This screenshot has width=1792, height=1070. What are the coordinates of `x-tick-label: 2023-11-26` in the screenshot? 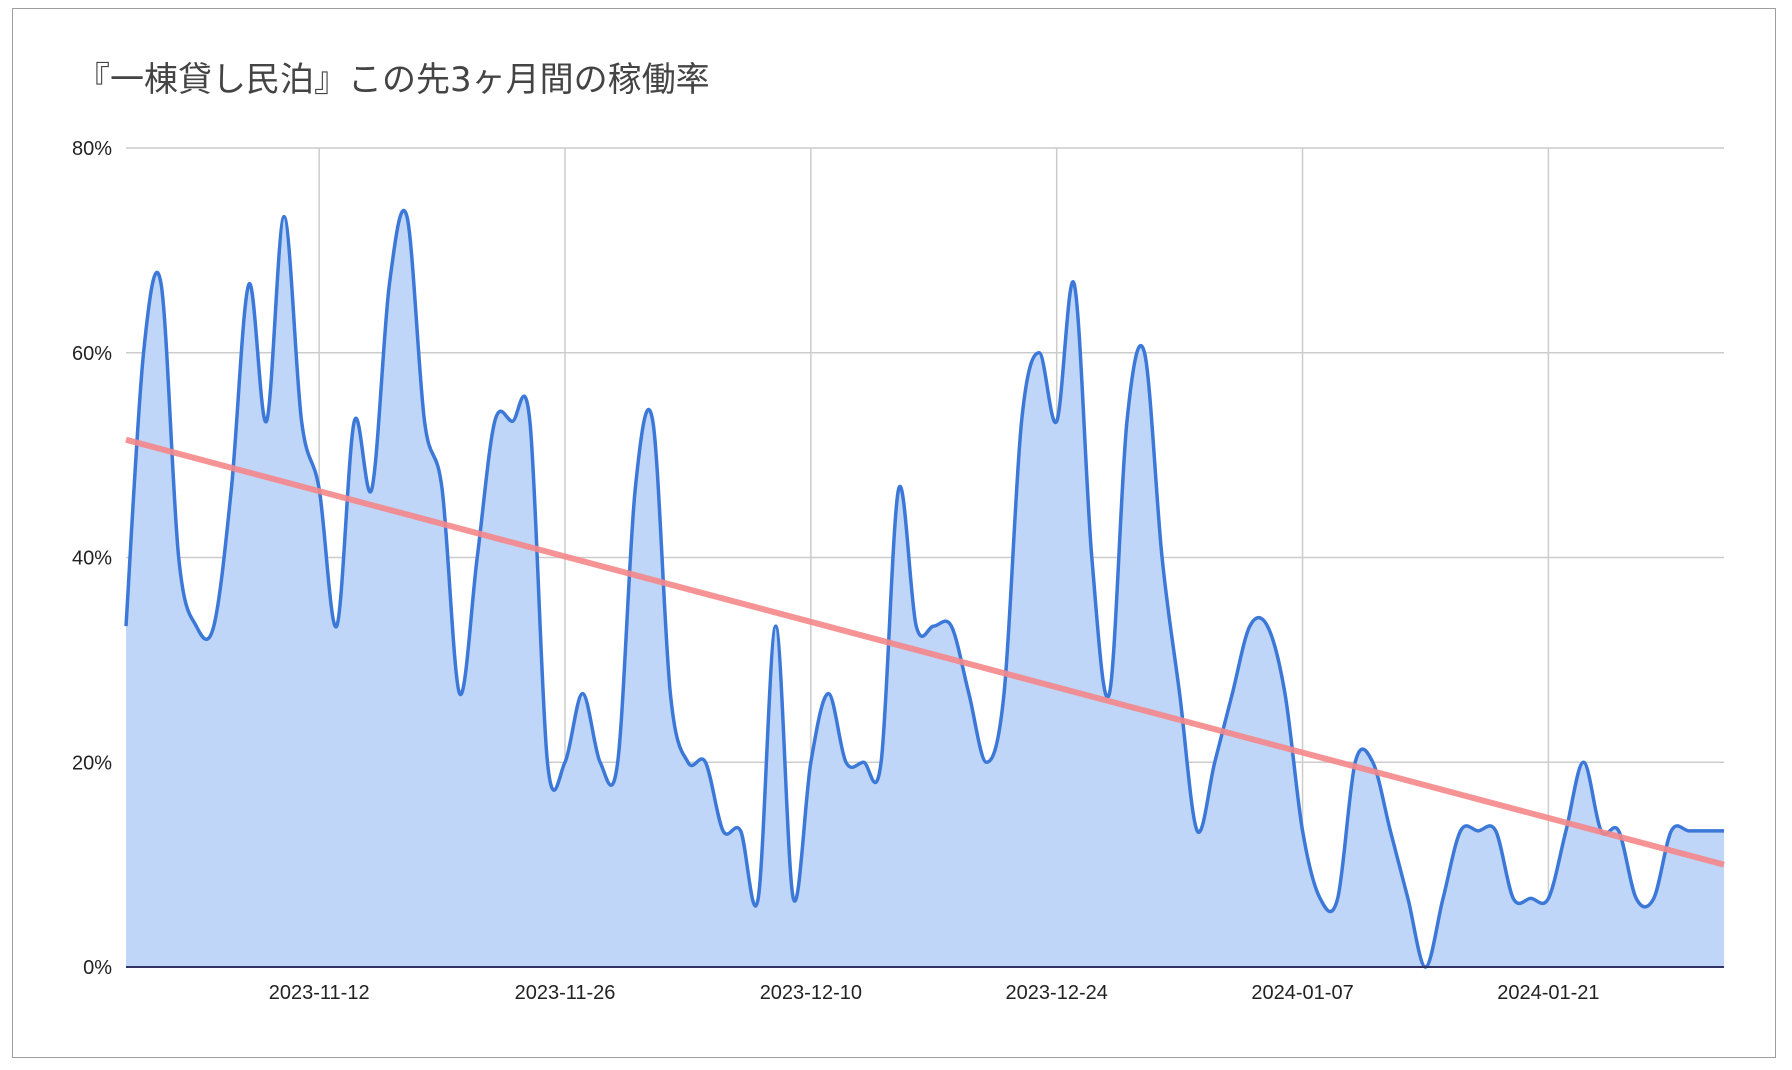 It's located at (565, 993).